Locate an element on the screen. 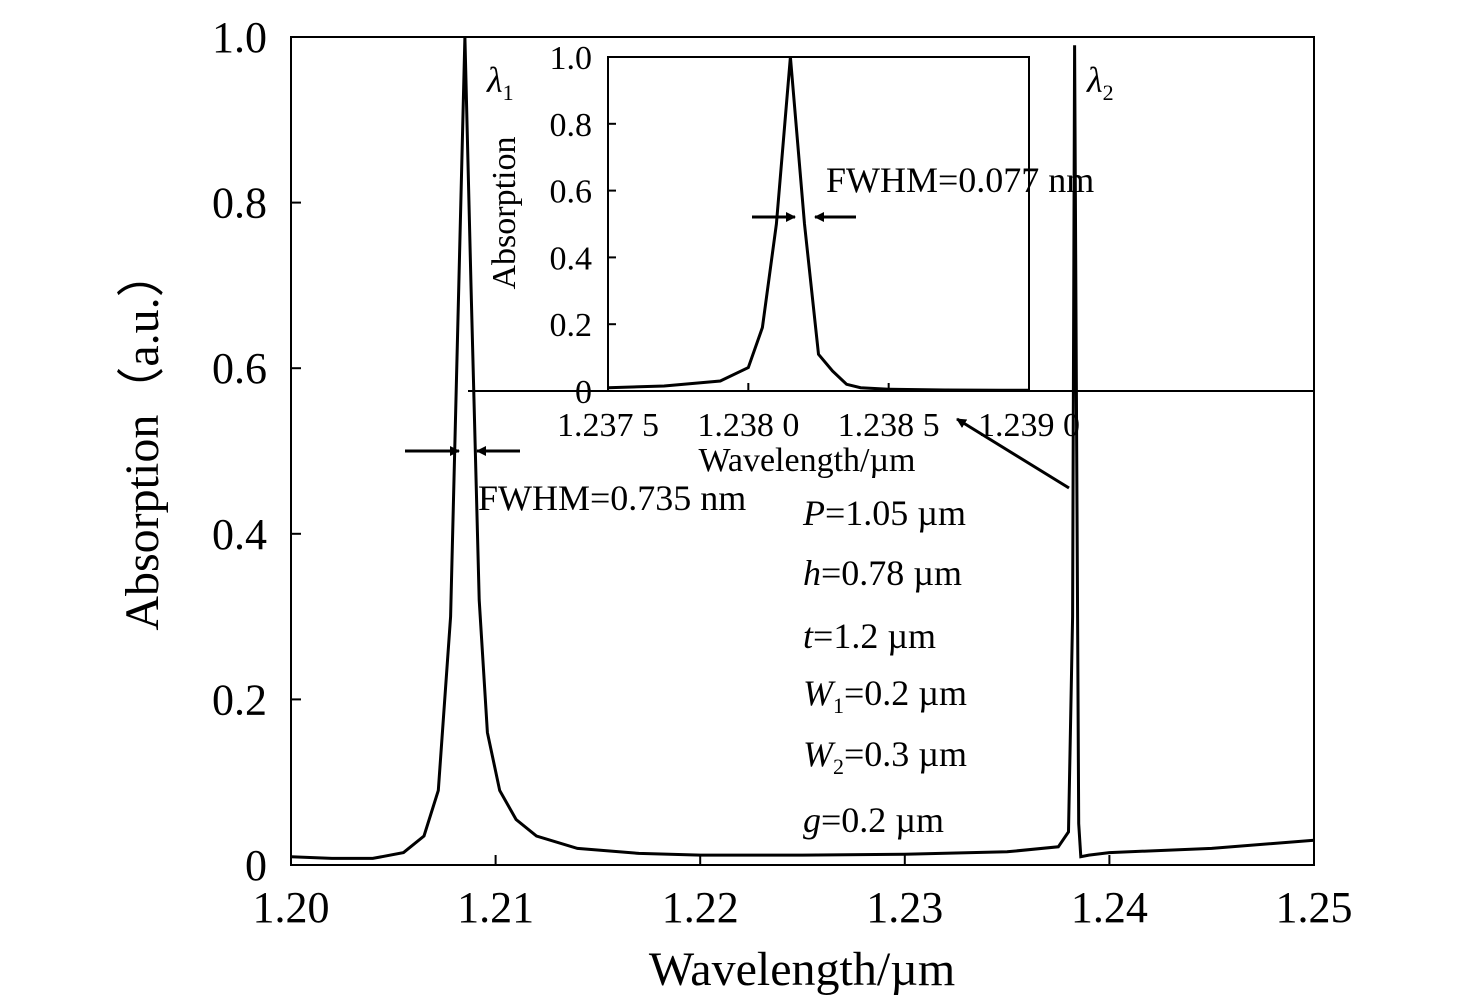 The image size is (1476, 1008). parameter-item: W1=0.2 µm is located at coordinates (885, 695).